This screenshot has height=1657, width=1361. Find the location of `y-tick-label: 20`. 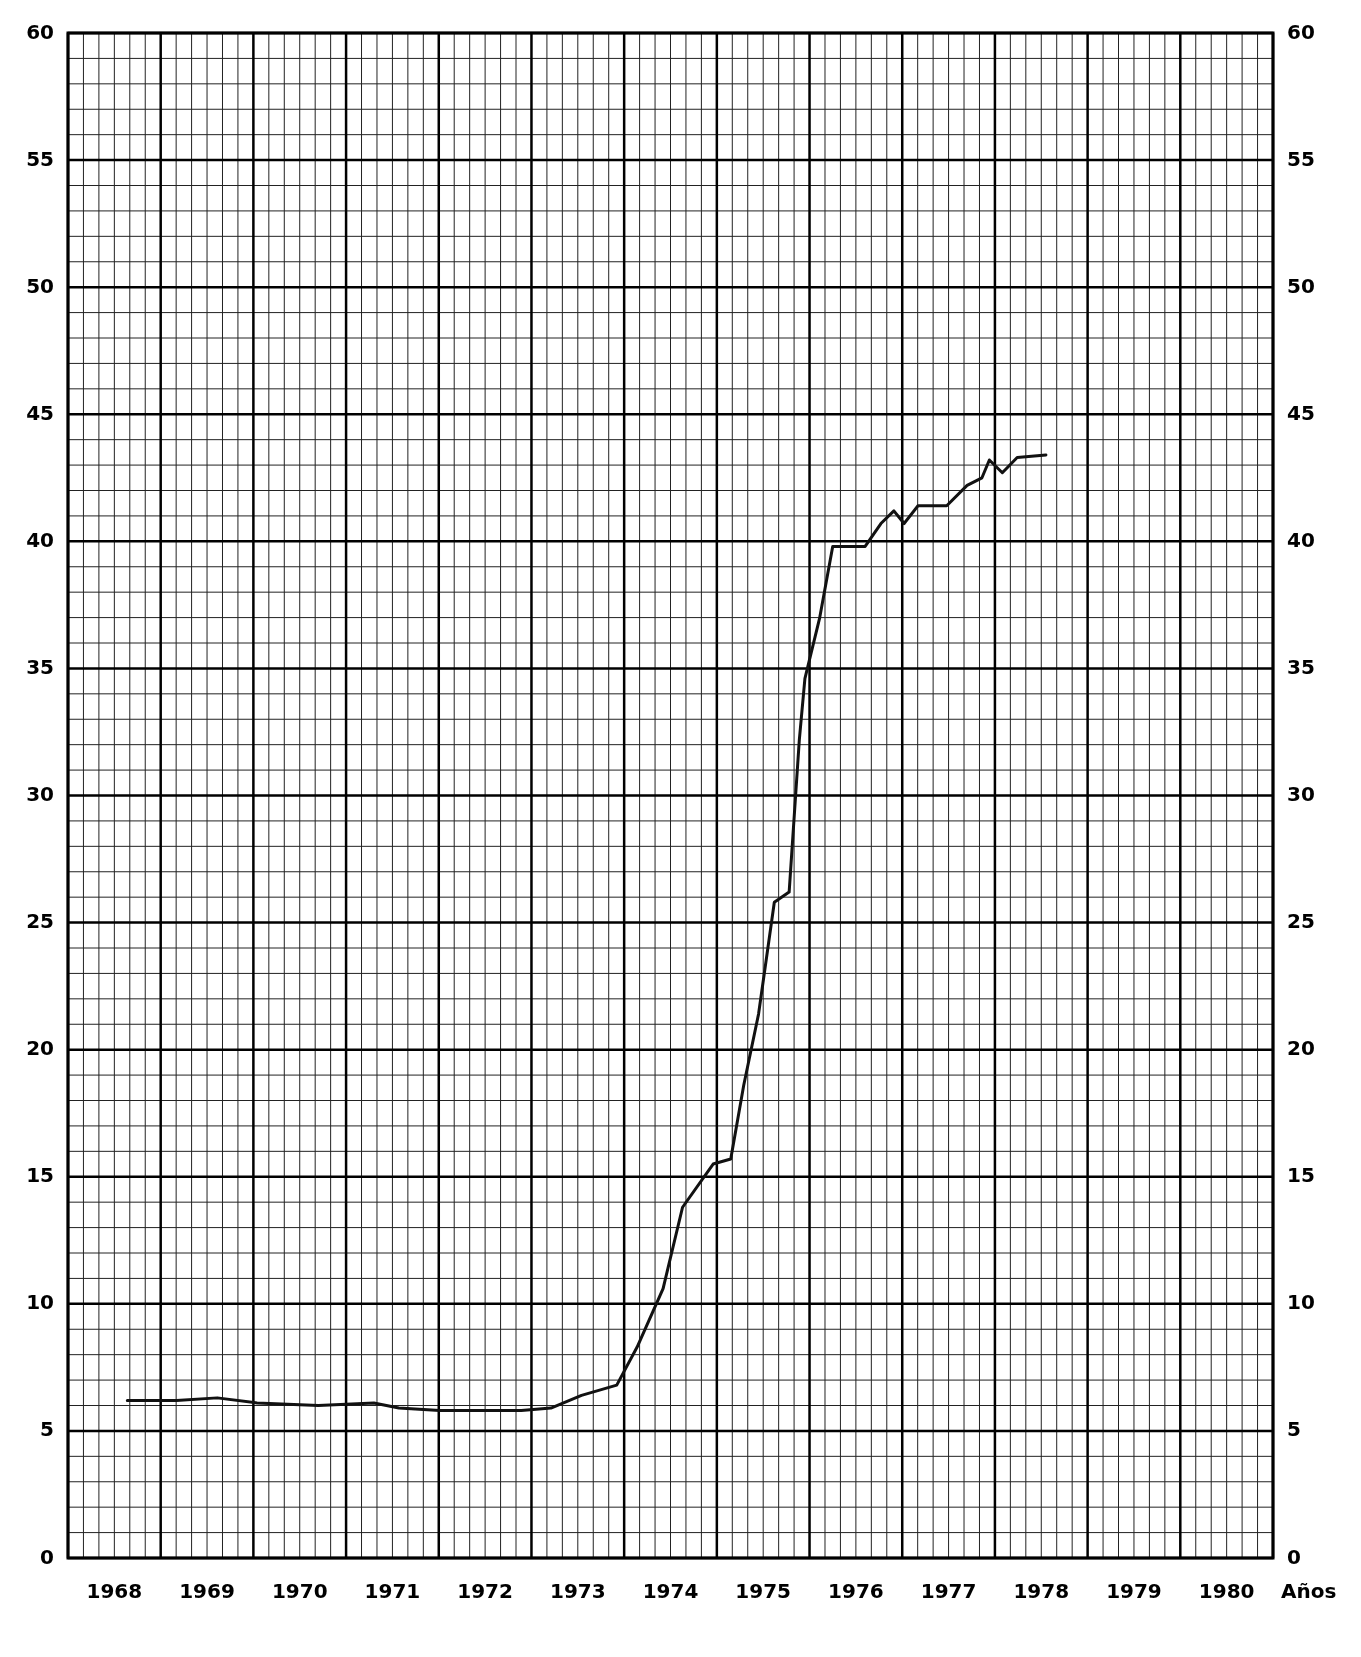

y-tick-label: 20 is located at coordinates (40, 1048).